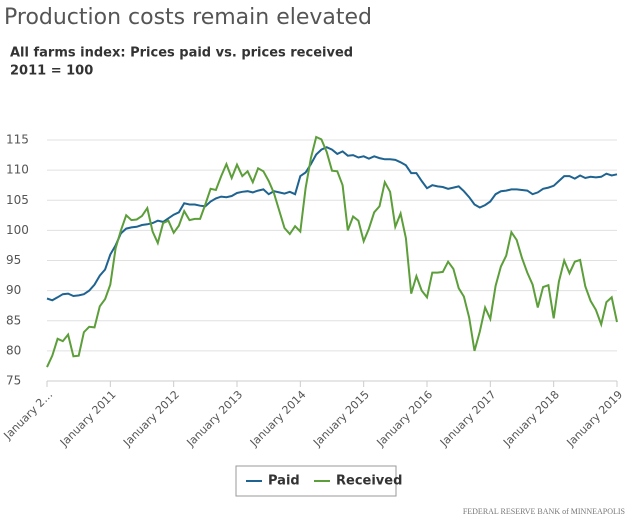  What do you see at coordinates (51, 71) in the screenshot?
I see `chart-subtitle: 2011 = 100` at bounding box center [51, 71].